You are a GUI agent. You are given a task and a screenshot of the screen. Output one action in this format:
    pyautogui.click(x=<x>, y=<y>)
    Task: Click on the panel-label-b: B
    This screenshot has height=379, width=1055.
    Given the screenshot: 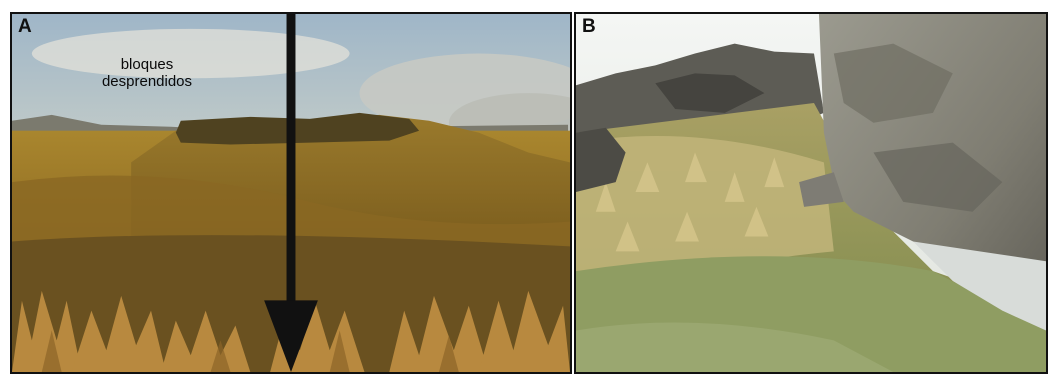 What is the action you would take?
    pyautogui.click(x=589, y=26)
    